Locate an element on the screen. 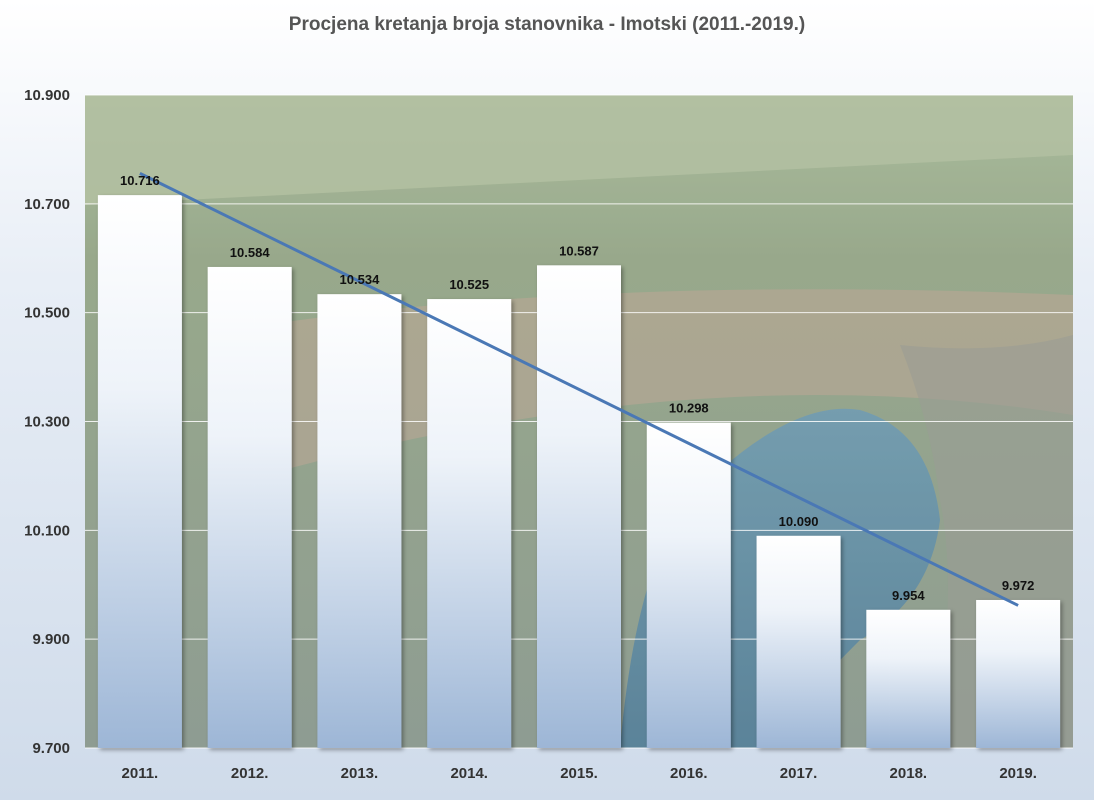 The height and width of the screenshot is (800, 1094). data-label: 9.972 is located at coordinates (1018, 585).